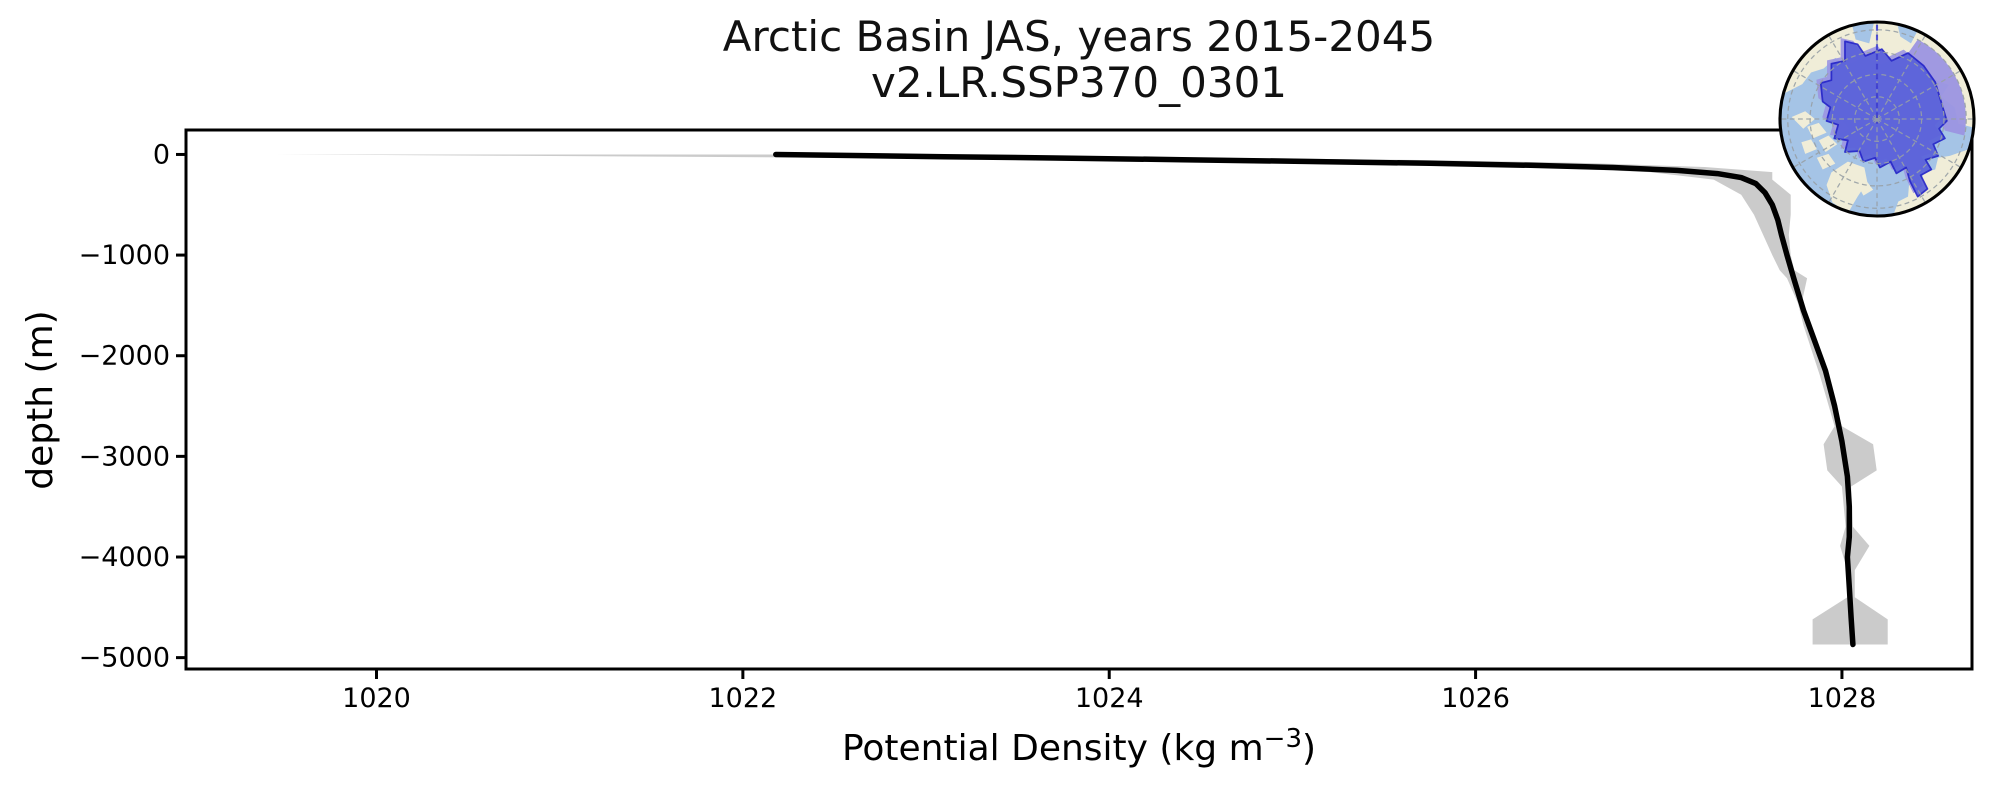 The height and width of the screenshot is (800, 2000). I want to click on map-globe, so click(1877, 119).